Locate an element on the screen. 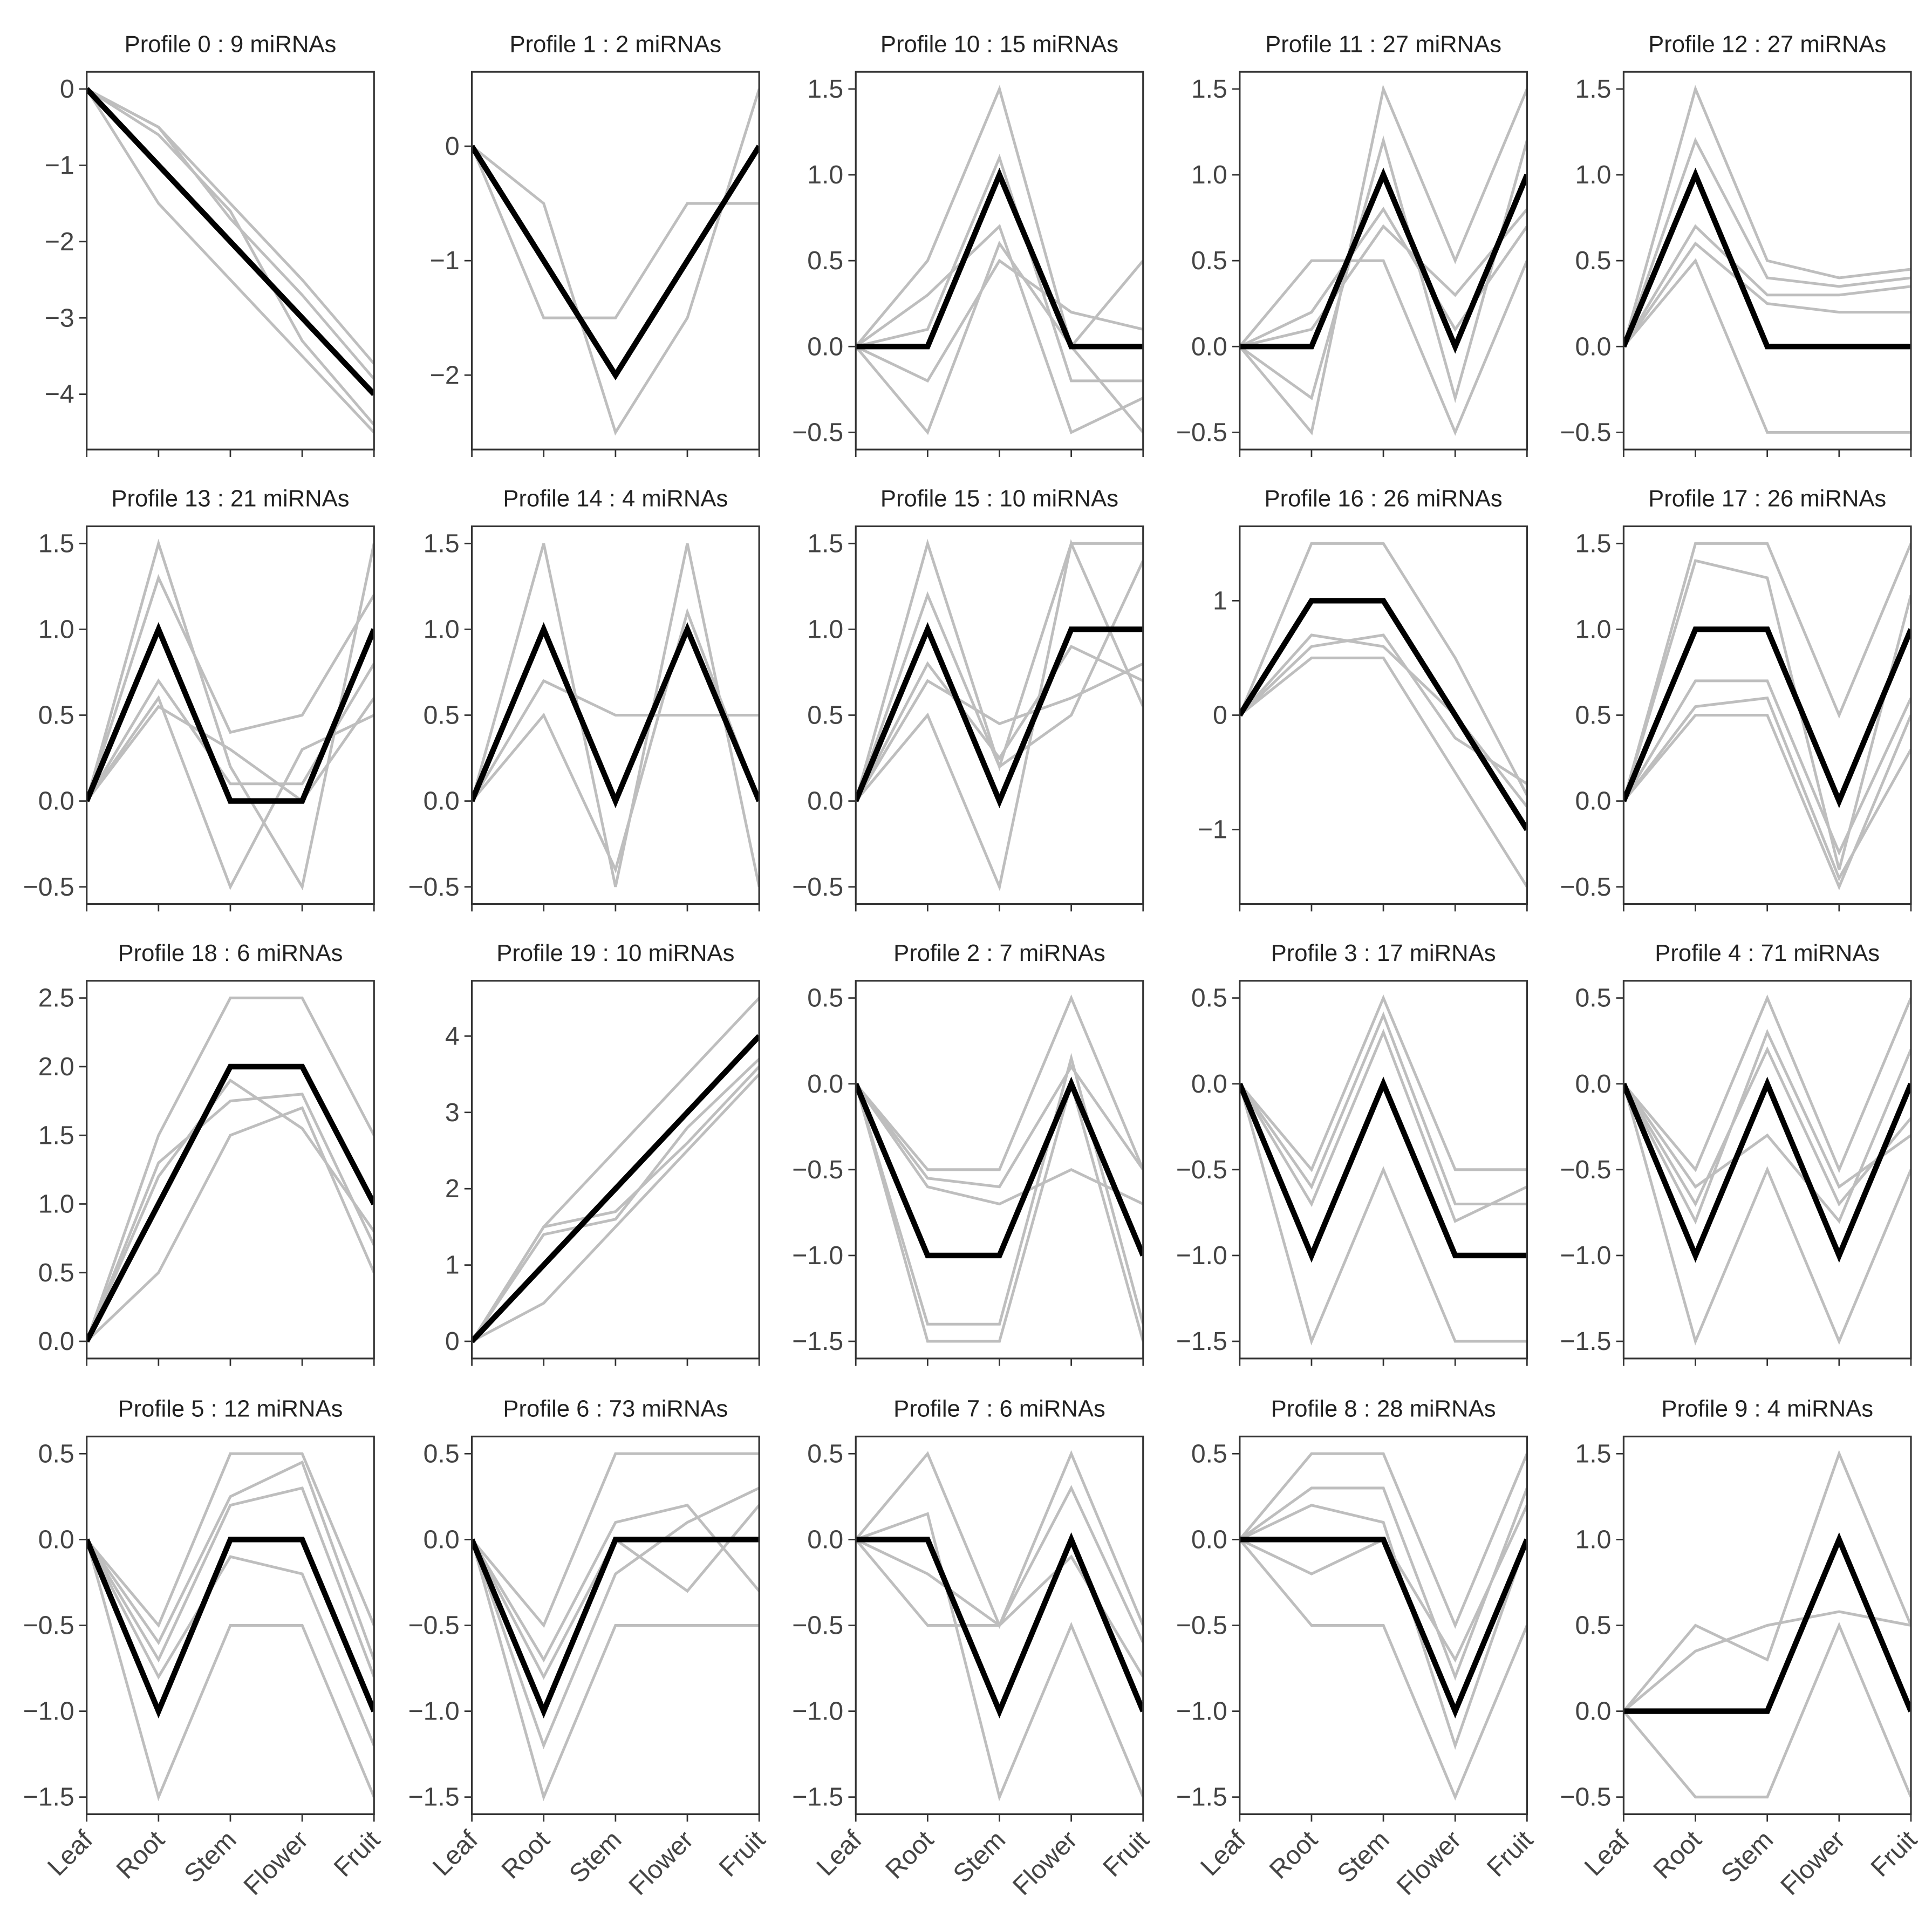  panel-title: Profile 3 : 17 miRNAs is located at coordinates (1383, 953).